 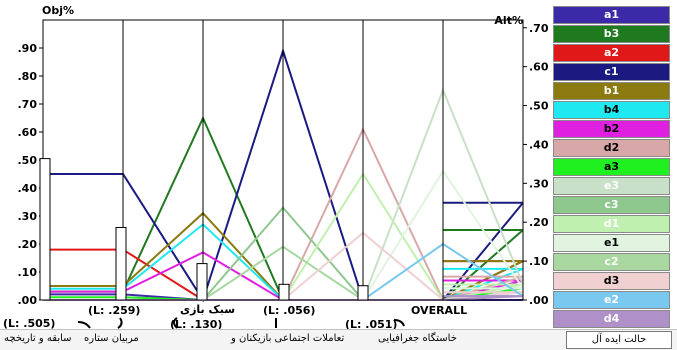 What do you see at coordinates (28, 244) in the screenshot?
I see `left-tick-label: .20` at bounding box center [28, 244].